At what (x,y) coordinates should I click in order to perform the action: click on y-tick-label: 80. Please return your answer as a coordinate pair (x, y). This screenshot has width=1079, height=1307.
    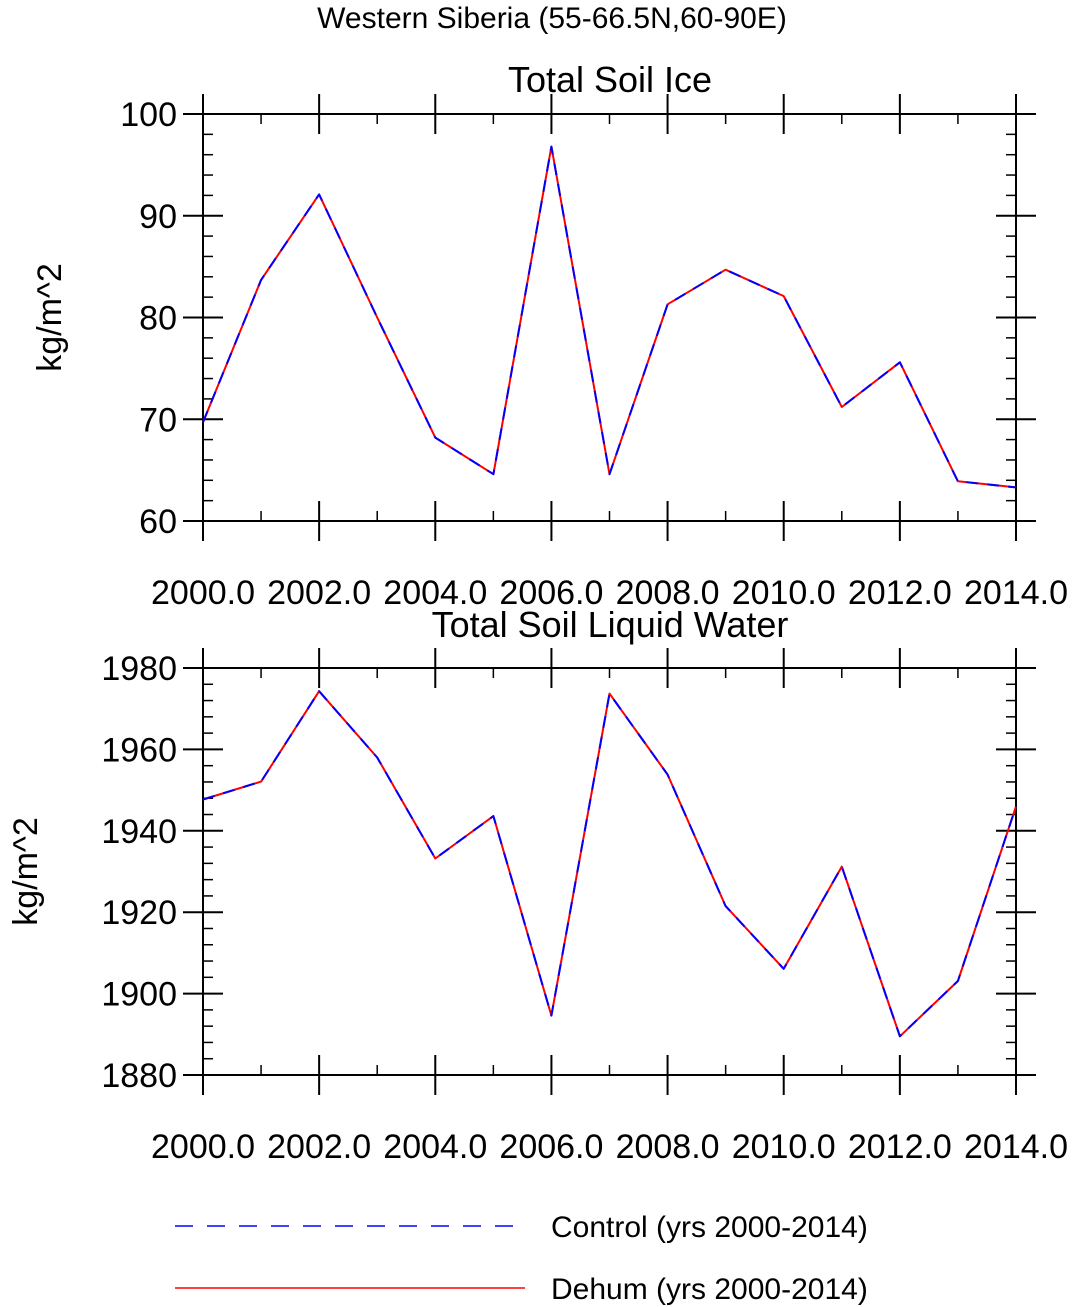
    Looking at the image, I should click on (158, 319).